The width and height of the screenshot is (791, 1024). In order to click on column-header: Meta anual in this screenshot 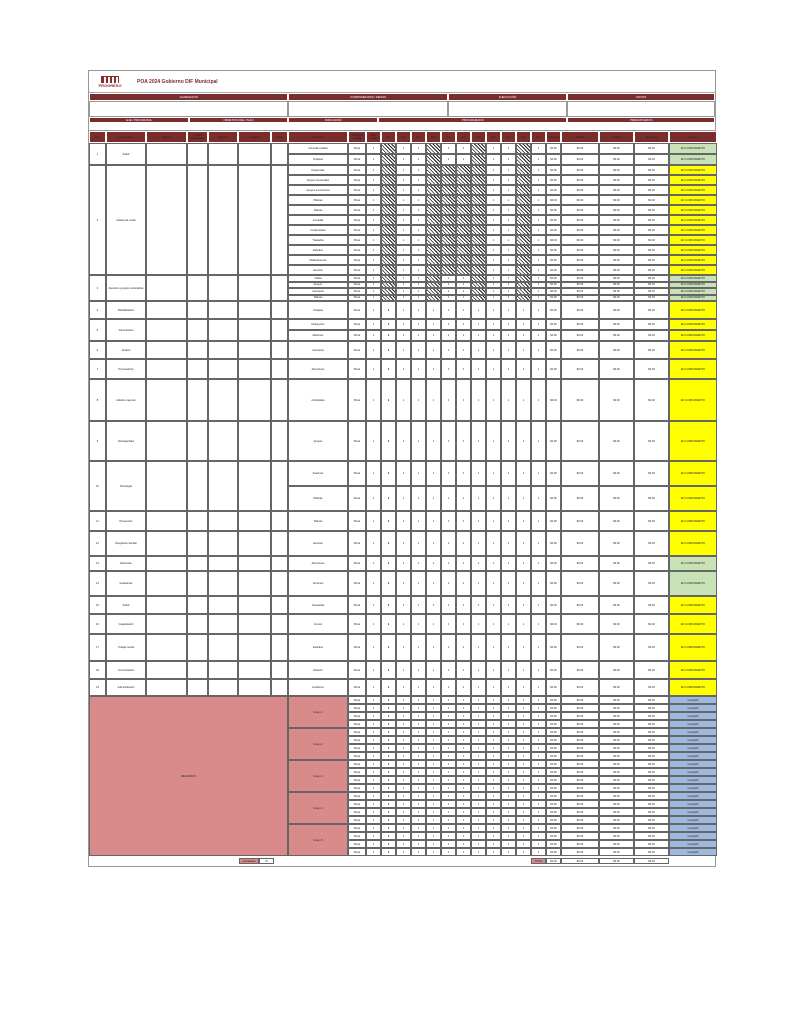, I will do `click(373, 137)`.